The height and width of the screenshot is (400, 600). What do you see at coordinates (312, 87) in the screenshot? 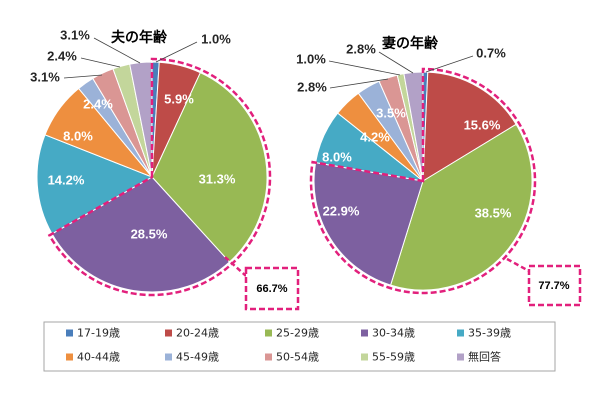
I see `data-label-wife-50-54: 2.8%` at bounding box center [312, 87].